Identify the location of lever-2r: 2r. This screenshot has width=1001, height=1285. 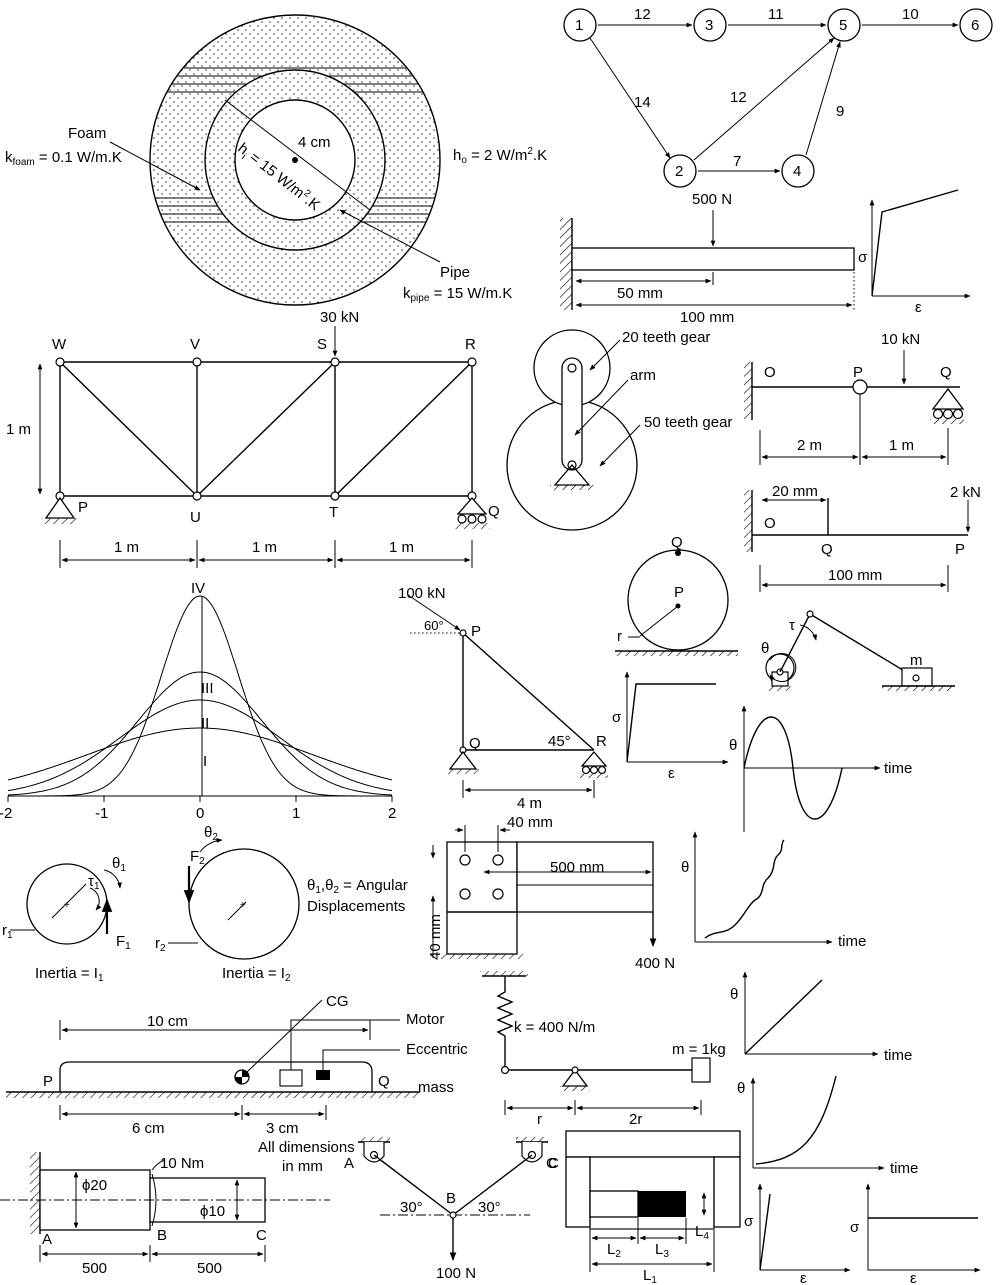
(635, 1119).